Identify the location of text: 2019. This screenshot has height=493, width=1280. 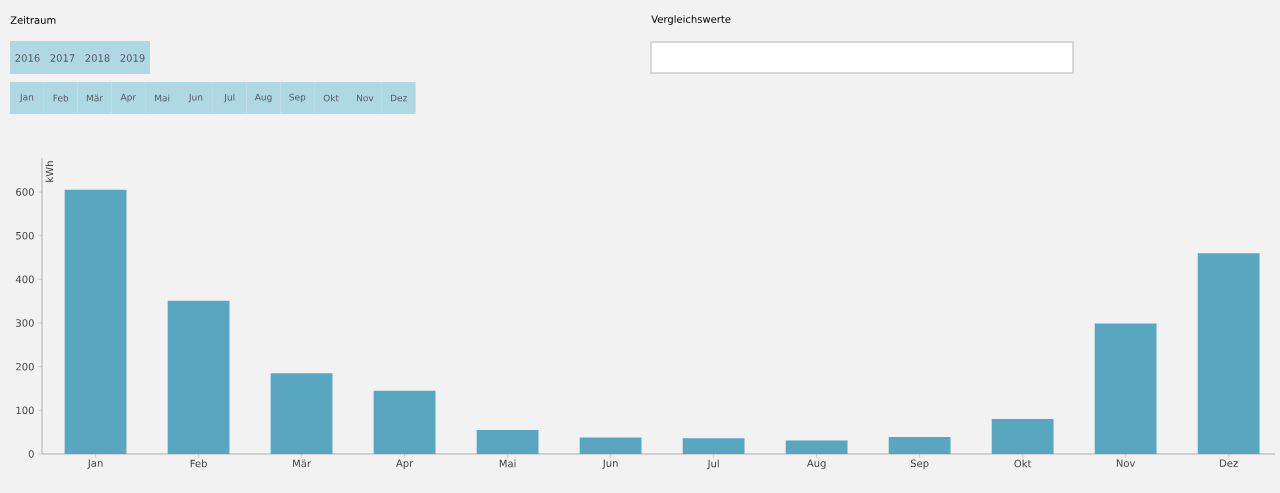
(132, 58).